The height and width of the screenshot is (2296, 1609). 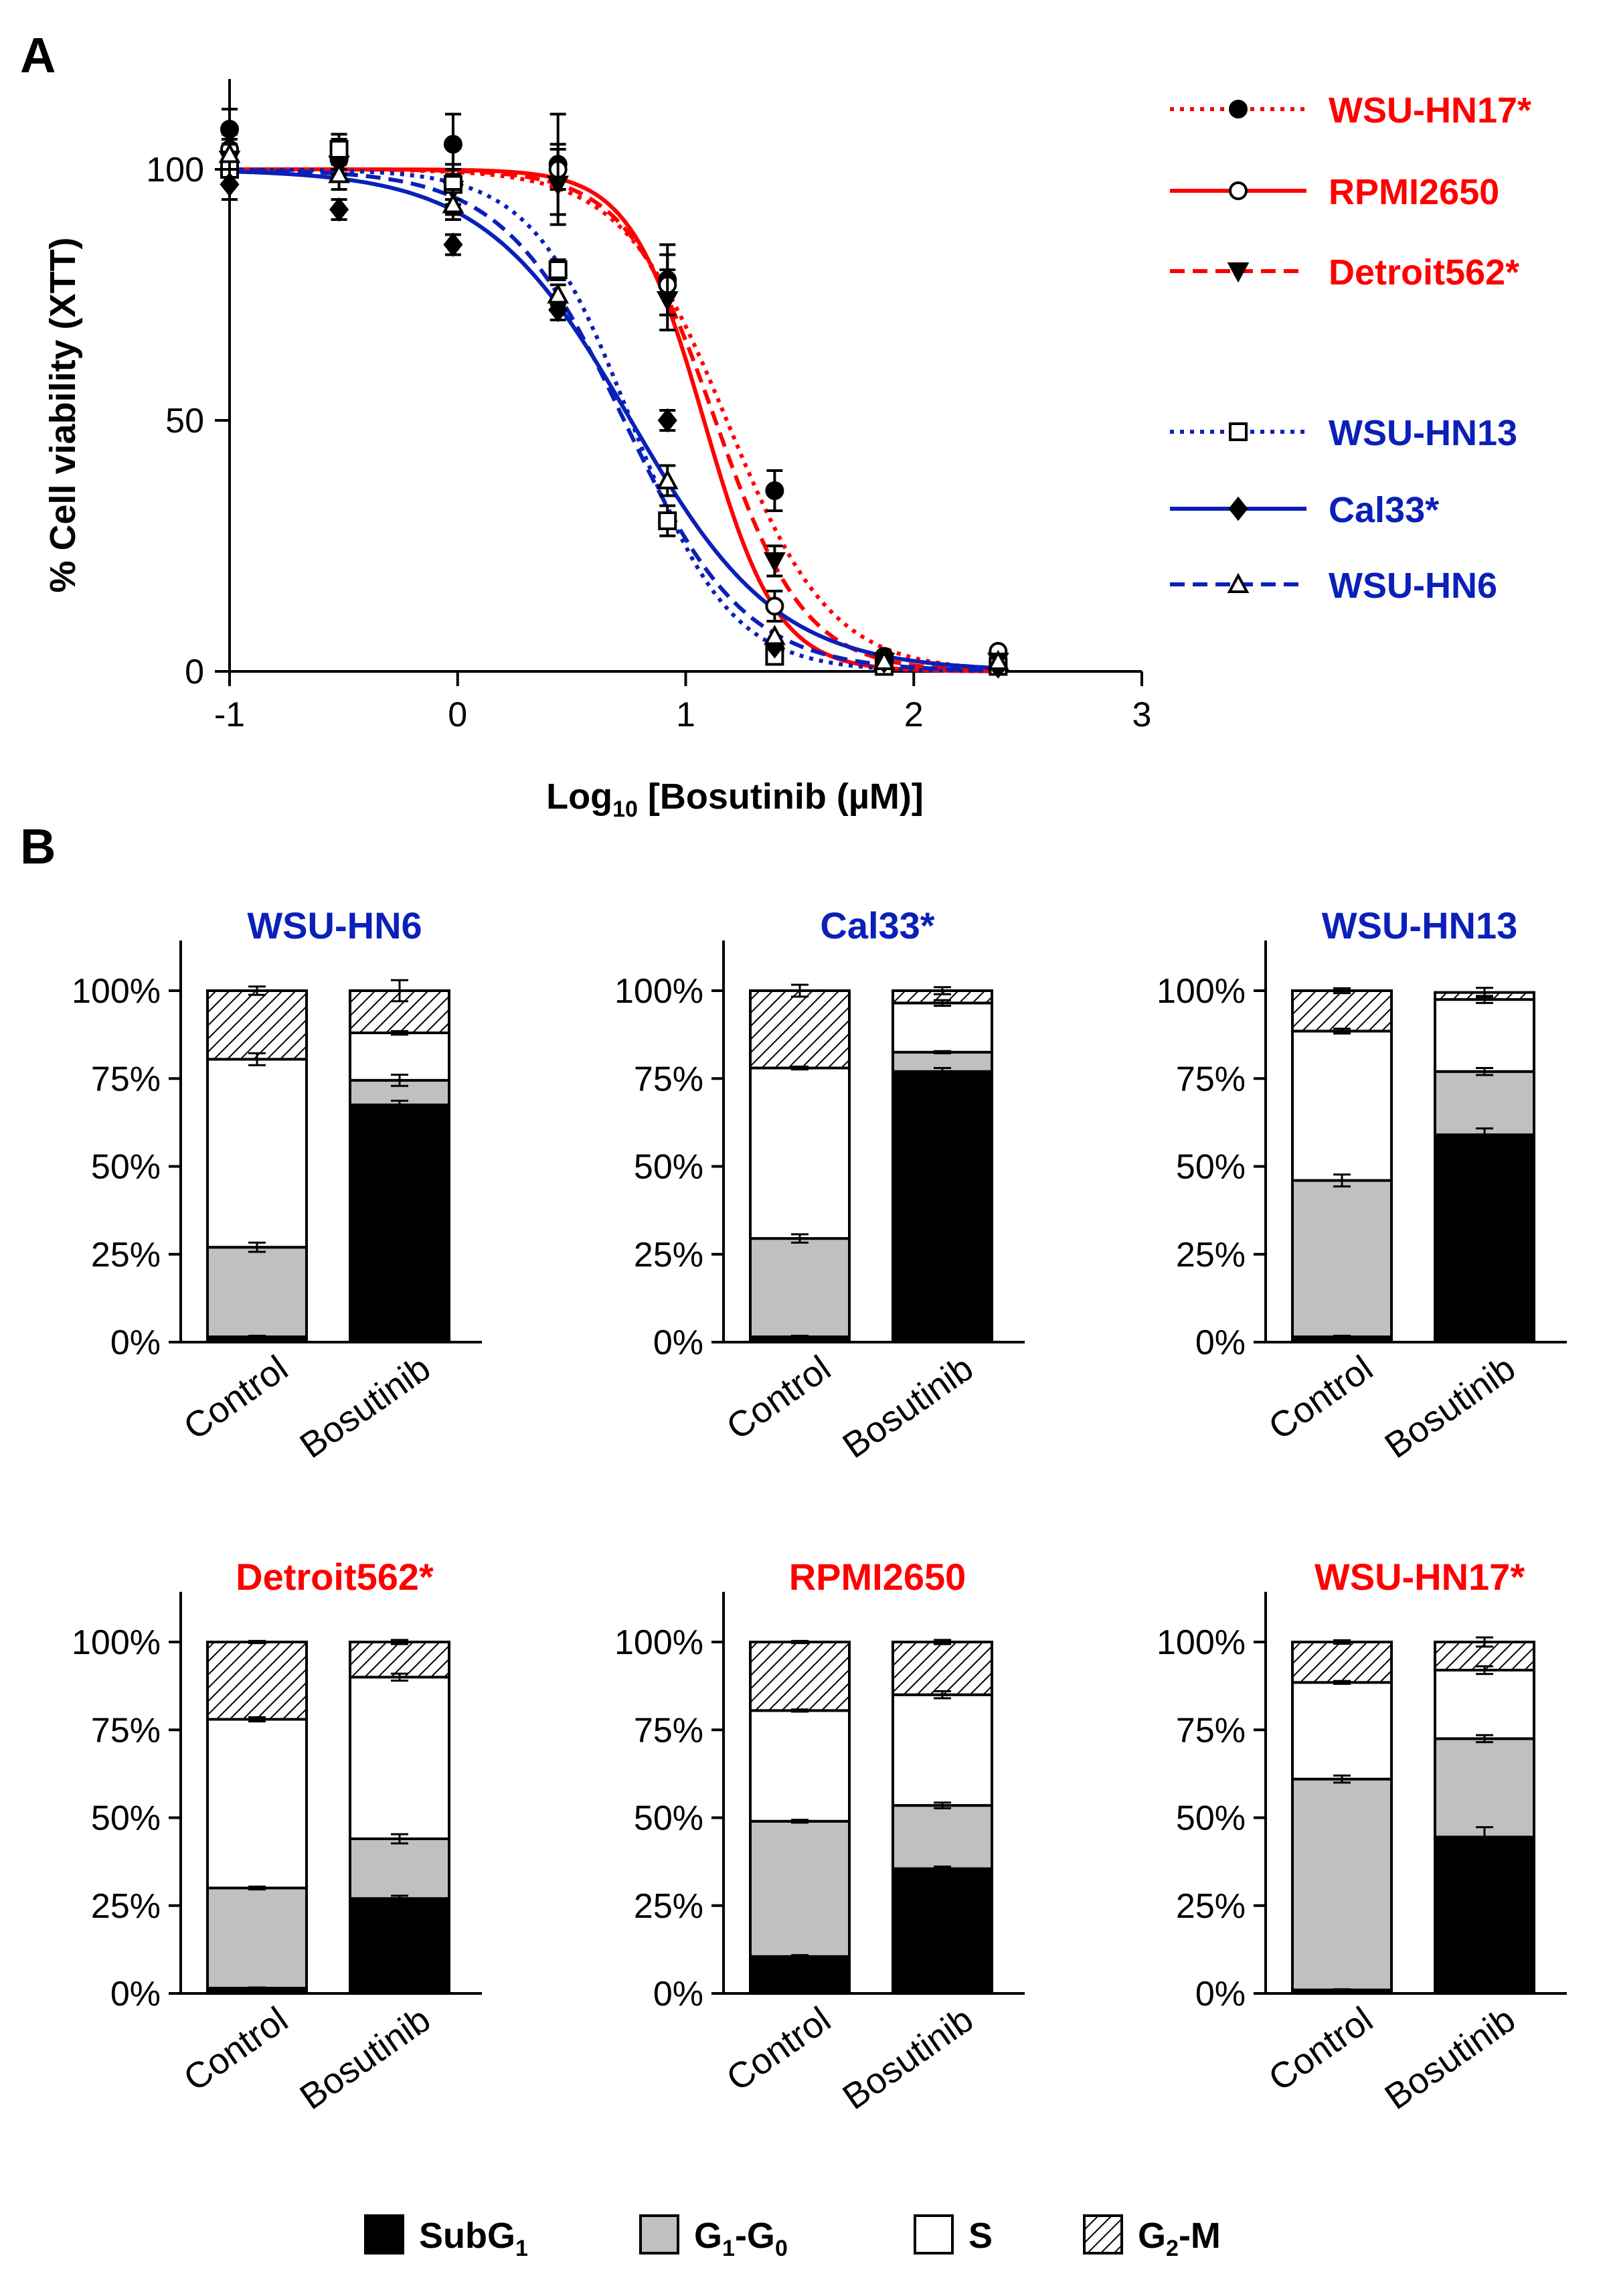 I want to click on series-points-cal33, so click(x=614, y=423).